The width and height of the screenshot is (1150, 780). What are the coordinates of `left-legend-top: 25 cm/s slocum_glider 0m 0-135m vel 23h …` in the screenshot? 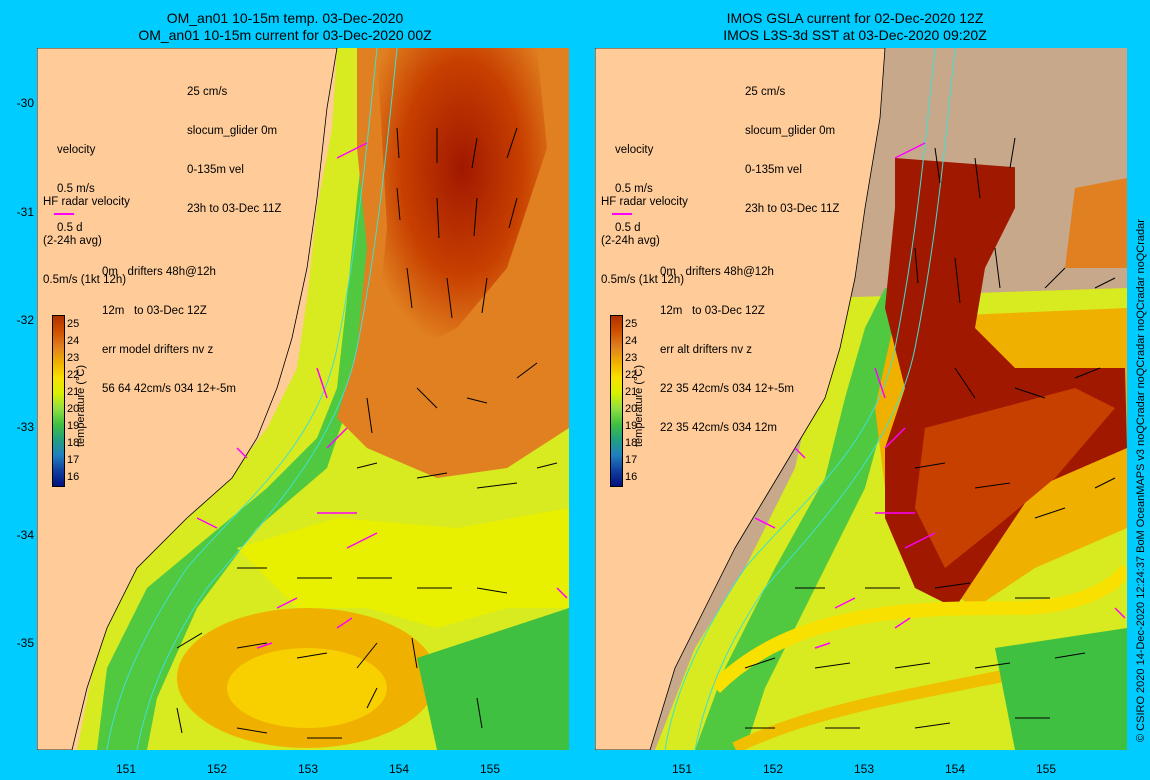 It's located at (234, 151).